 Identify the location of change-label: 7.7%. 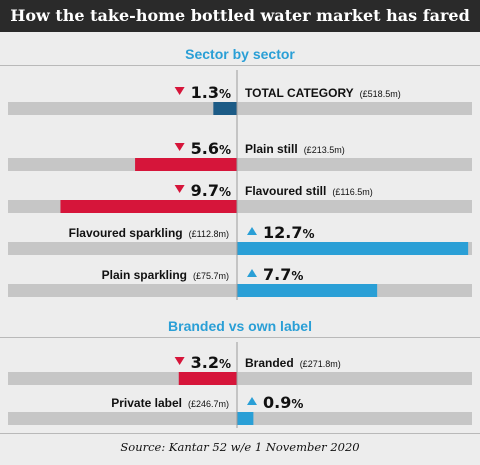
(283, 274).